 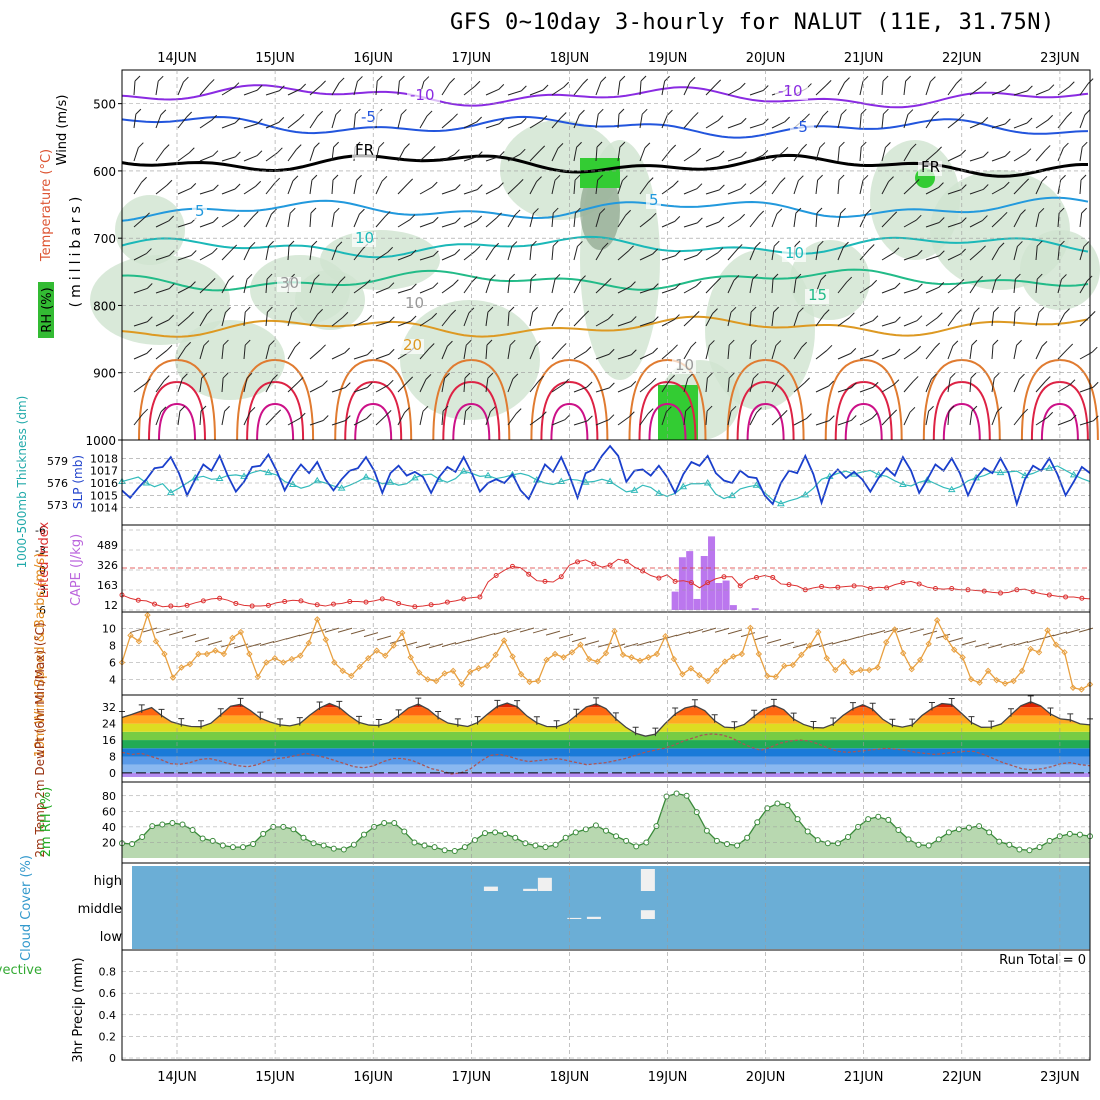 What do you see at coordinates (42, 570) in the screenshot?
I see `li-tick-label: 0` at bounding box center [42, 570].